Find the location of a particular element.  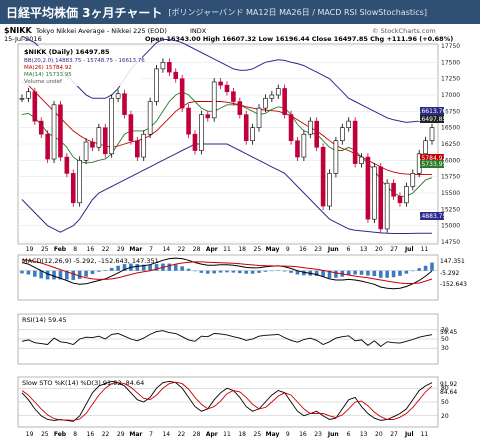

date-tick-label: 28 is located at coordinates (197, 434).